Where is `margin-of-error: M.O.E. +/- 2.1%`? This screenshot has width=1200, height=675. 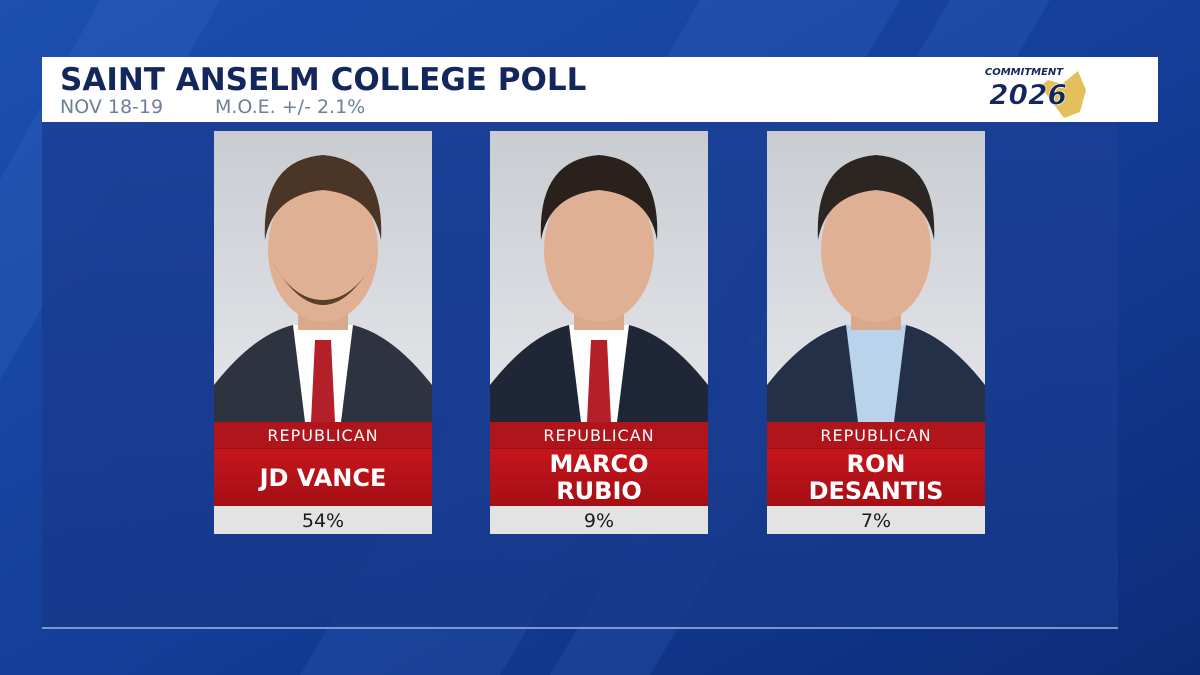
margin-of-error: M.O.E. +/- 2.1% is located at coordinates (290, 107).